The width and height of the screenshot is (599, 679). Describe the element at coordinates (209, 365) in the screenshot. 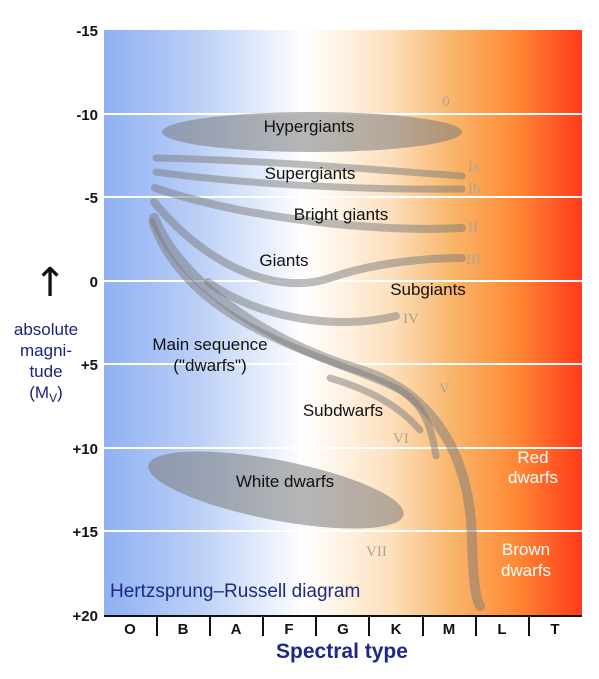

I see `dwarfs-label: ("dwarfs")` at that location.